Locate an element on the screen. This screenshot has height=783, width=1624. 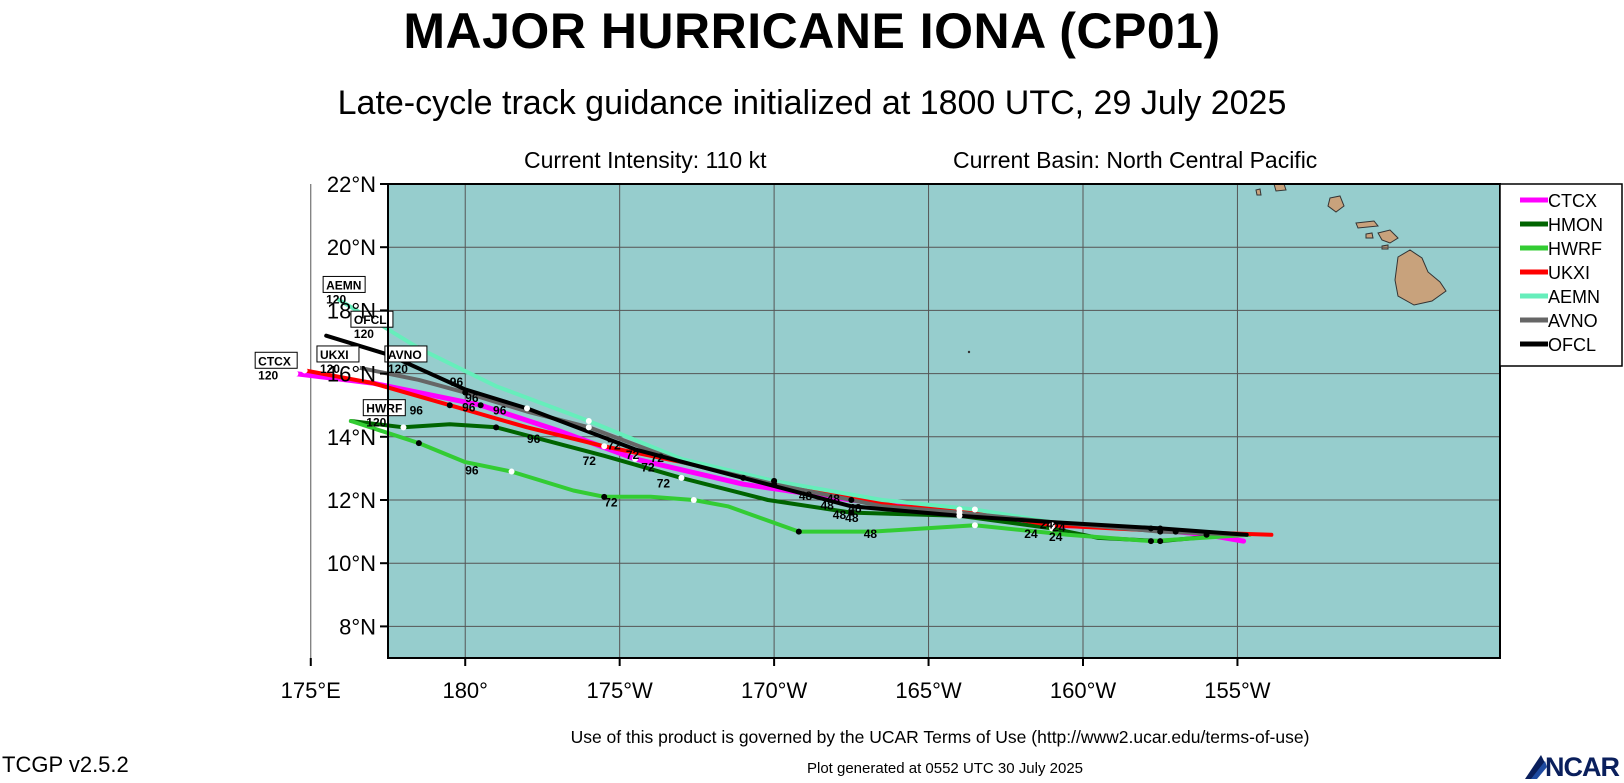
model-label-hwrf: HWRF is located at coordinates (384, 409).